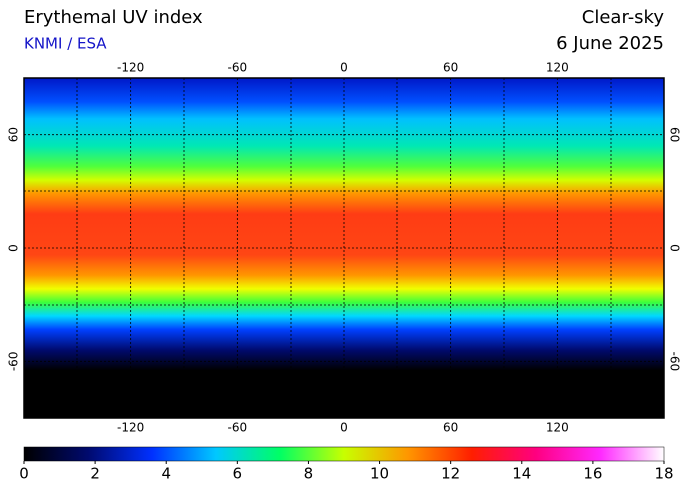 This screenshot has height=490, width=688. I want to click on colorbar-tick-label: 0, so click(24, 474).